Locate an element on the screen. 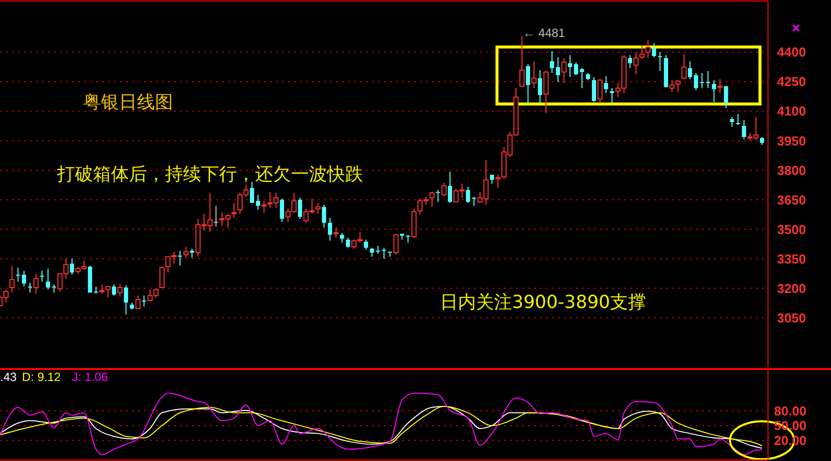 The image size is (831, 461). y-tick-label: 3350 is located at coordinates (791, 258).